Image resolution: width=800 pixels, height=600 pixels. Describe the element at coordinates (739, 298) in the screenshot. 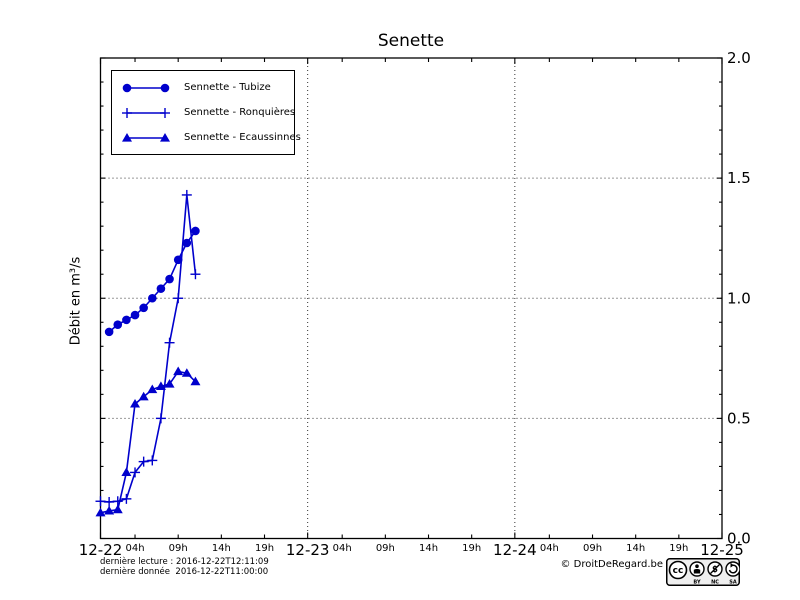

I see `y-tick-label: 1.0` at that location.